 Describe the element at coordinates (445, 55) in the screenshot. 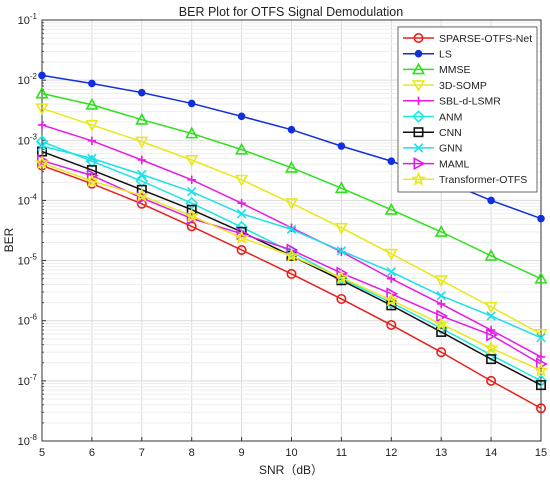

I see `legend-label: LS` at that location.